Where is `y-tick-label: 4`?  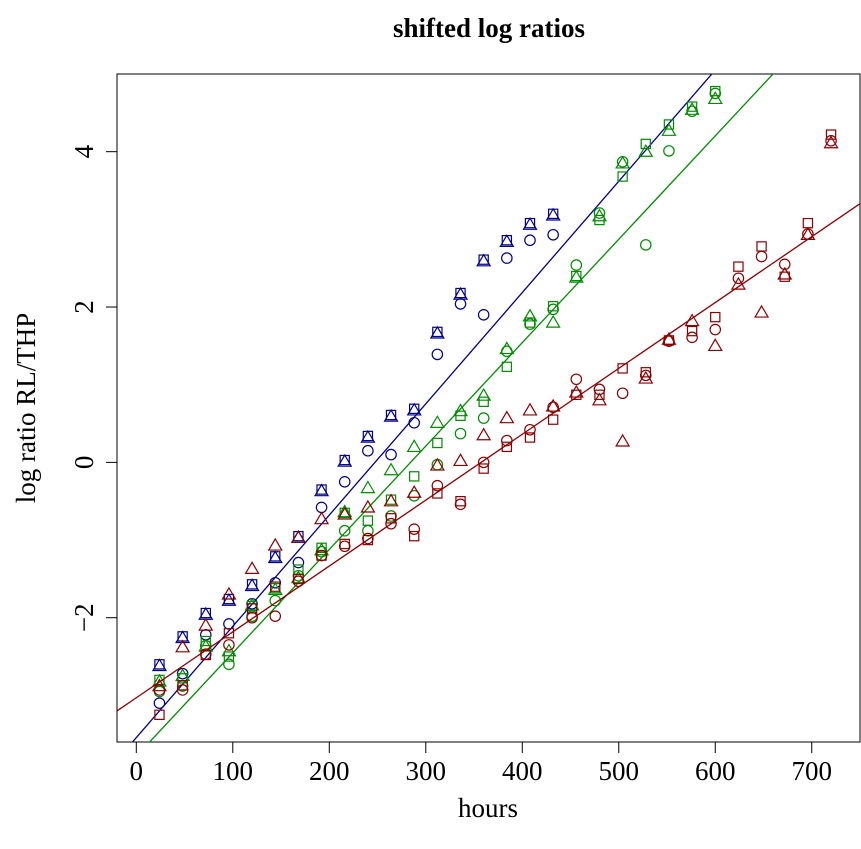 y-tick-label: 4 is located at coordinates (84, 151).